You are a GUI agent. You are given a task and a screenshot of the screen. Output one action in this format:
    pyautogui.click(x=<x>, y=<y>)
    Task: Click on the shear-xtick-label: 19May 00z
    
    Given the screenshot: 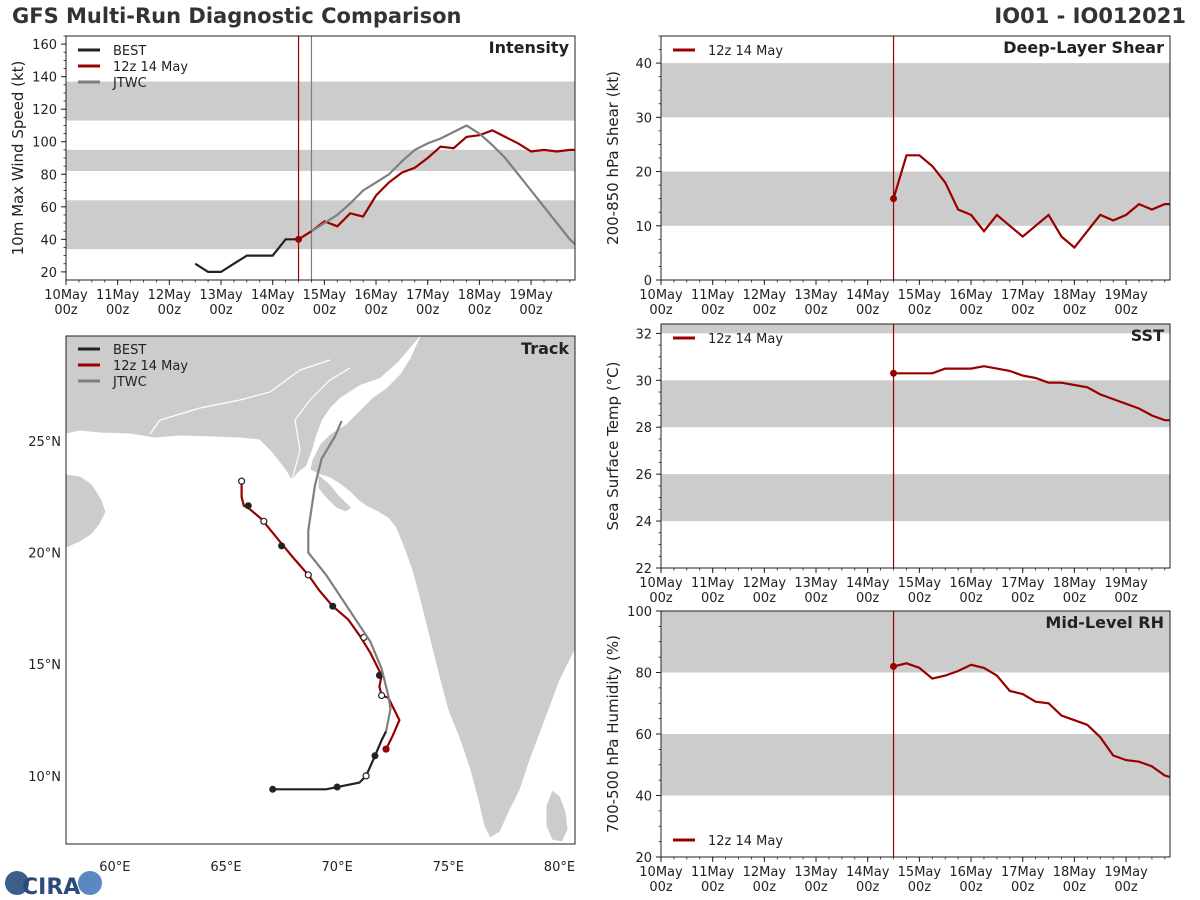 What is the action you would take?
    pyautogui.click(x=1126, y=303)
    